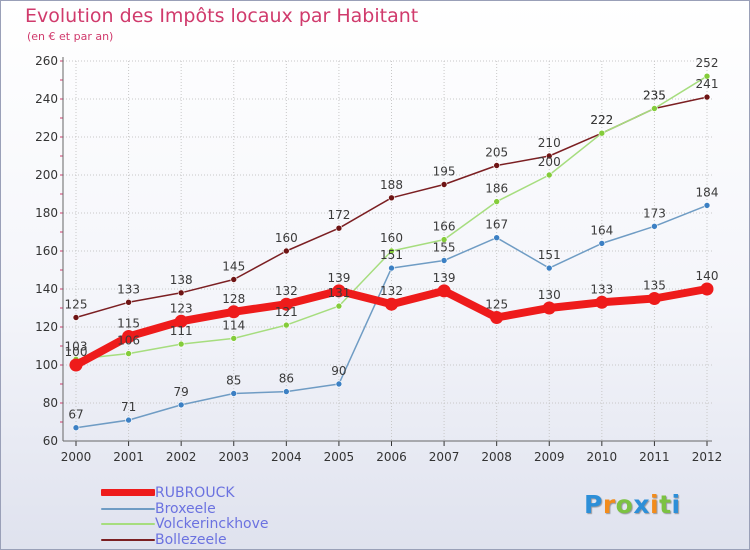 The width and height of the screenshot is (750, 550). What do you see at coordinates (76, 305) in the screenshot?
I see `data-label: 125` at bounding box center [76, 305].